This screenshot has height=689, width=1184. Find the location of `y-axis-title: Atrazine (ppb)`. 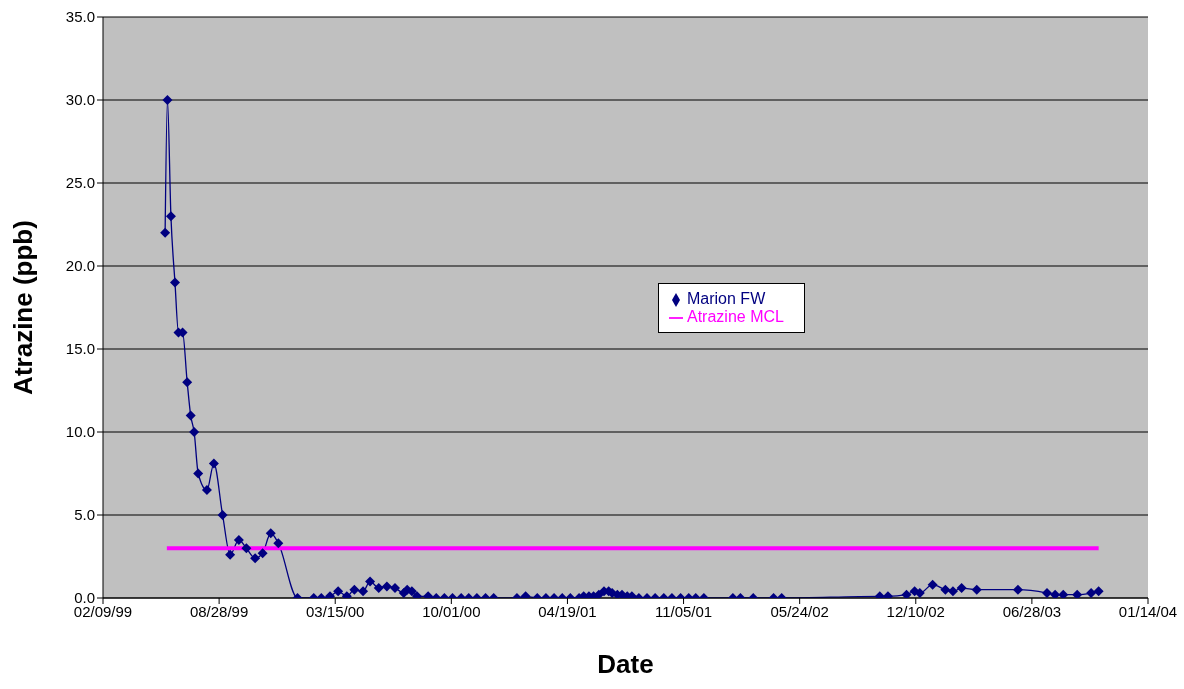

y-axis-title: Atrazine (ppb) is located at coordinates (23, 307).